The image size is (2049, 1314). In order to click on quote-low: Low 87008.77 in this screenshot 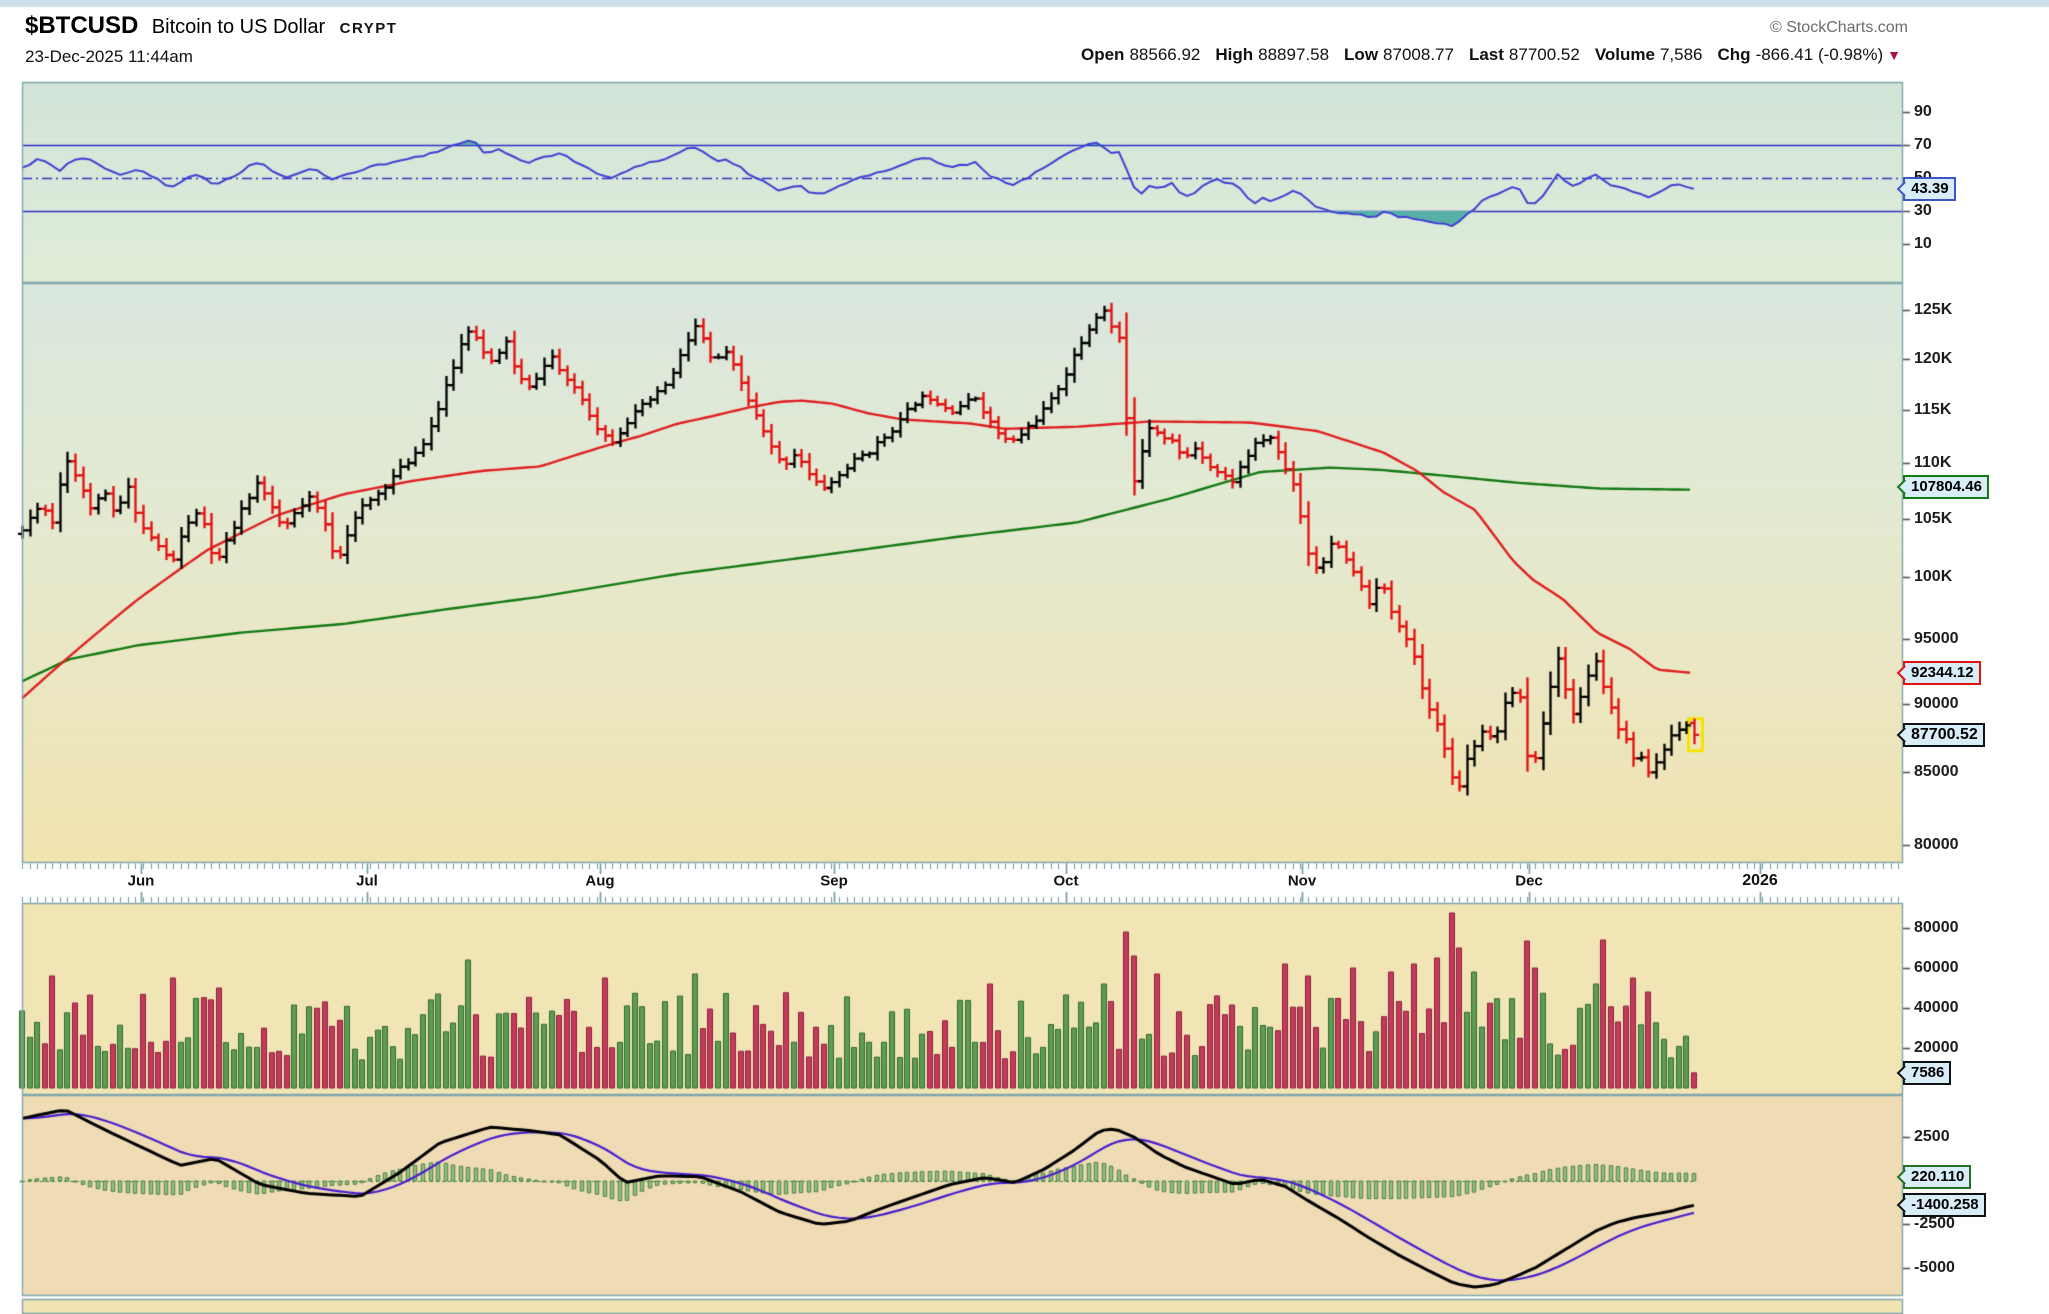, I will do `click(1399, 54)`.